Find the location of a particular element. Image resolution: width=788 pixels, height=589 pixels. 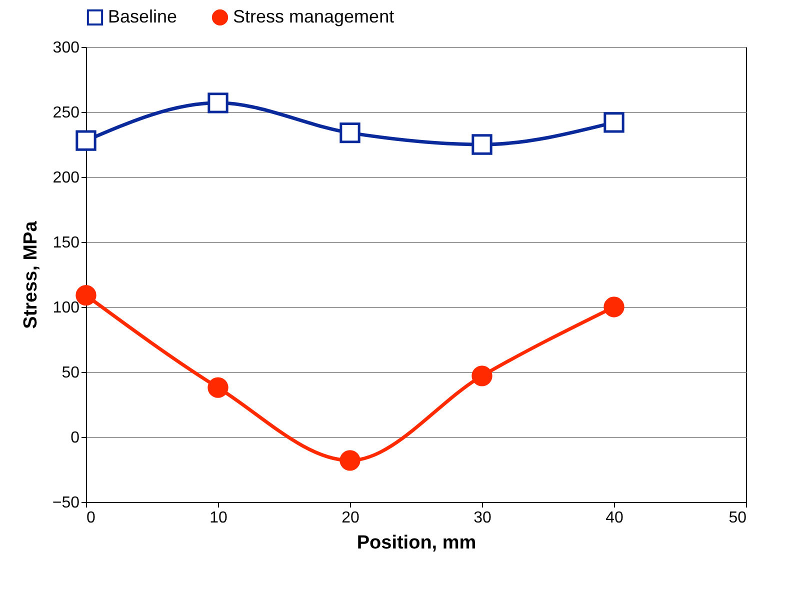

legend-label: Stress management is located at coordinates (313, 16).